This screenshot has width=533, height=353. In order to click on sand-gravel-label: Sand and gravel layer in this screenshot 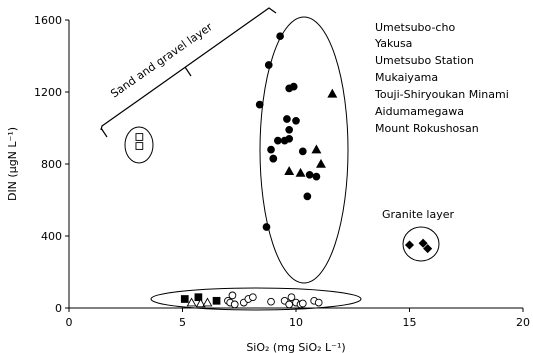, I will do `click(161, 60)`.